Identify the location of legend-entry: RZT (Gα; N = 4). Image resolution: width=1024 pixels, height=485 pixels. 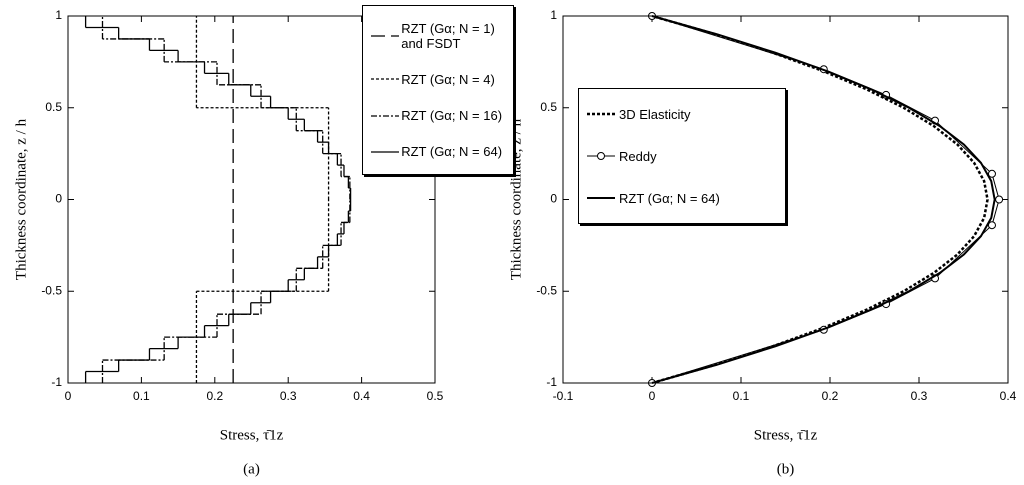
(438, 79).